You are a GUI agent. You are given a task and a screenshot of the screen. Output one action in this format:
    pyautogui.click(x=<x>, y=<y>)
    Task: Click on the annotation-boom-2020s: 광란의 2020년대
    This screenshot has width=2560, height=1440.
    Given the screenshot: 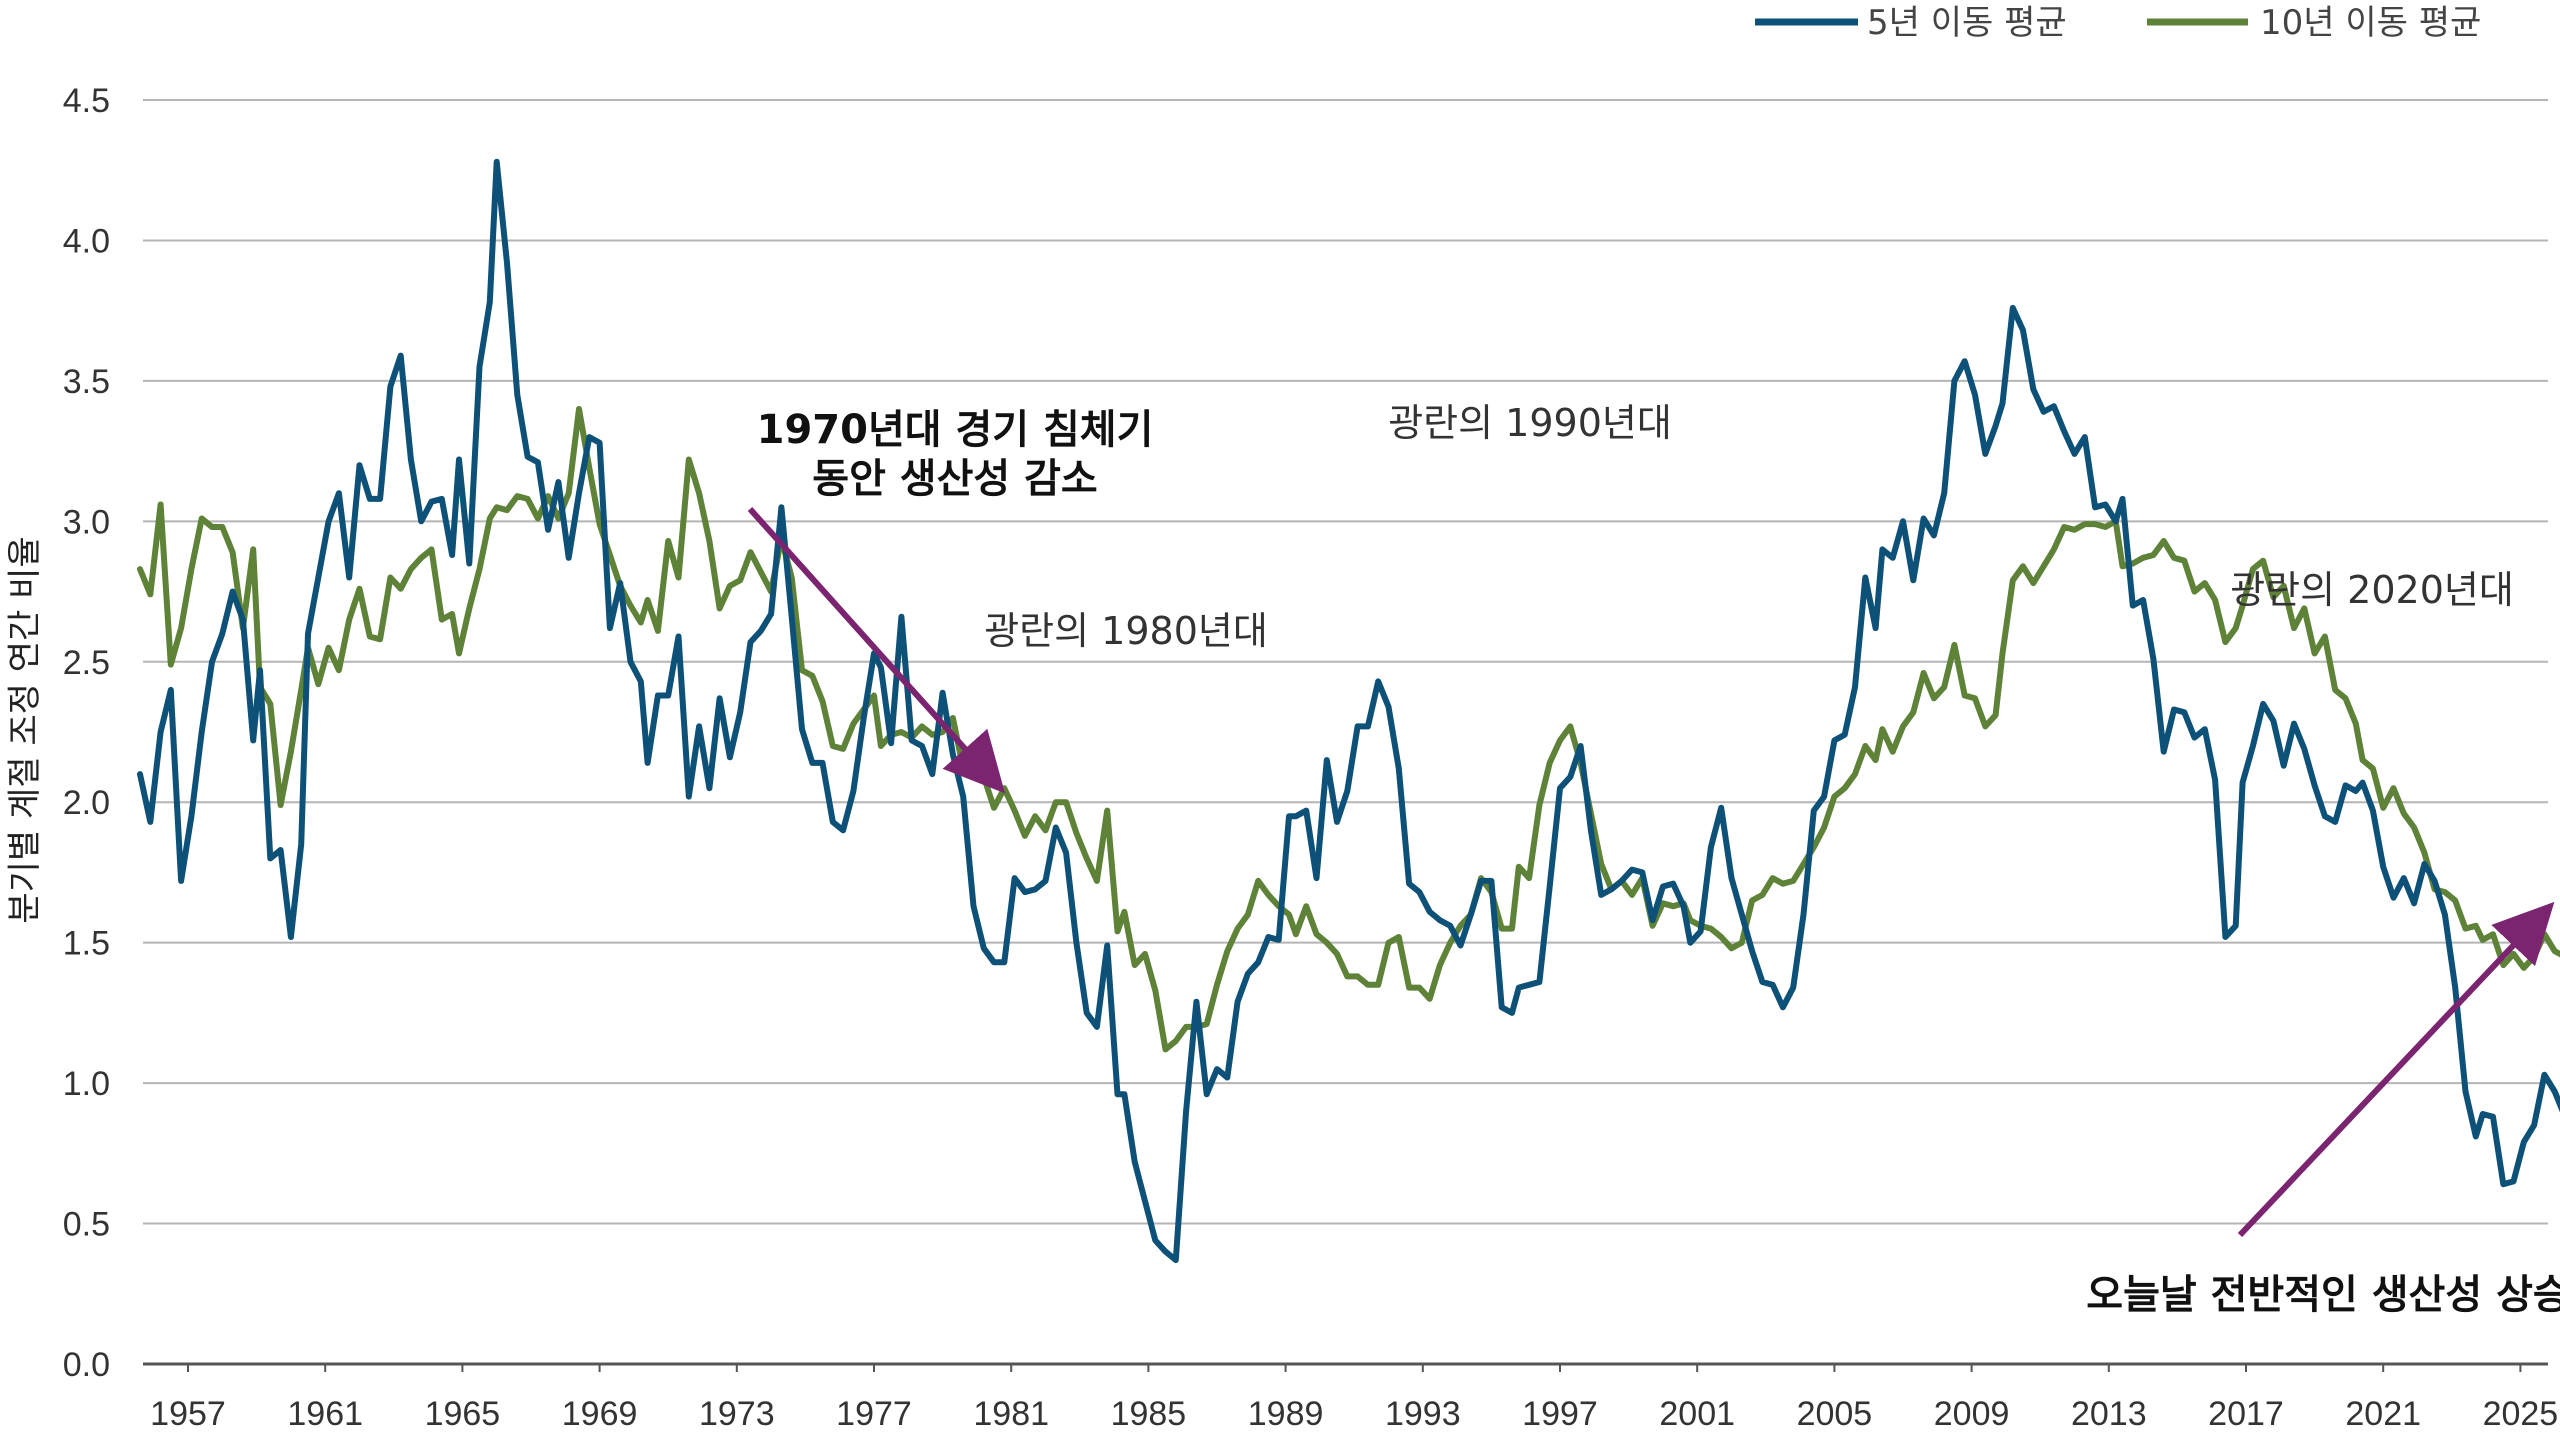 What is the action you would take?
    pyautogui.click(x=2372, y=590)
    